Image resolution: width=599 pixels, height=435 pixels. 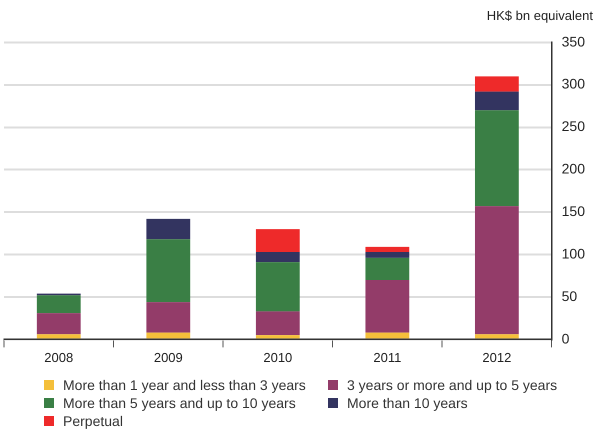 What do you see at coordinates (184, 385) in the screenshot?
I see `legend-label: More than 1 year and less than 3 years` at bounding box center [184, 385].